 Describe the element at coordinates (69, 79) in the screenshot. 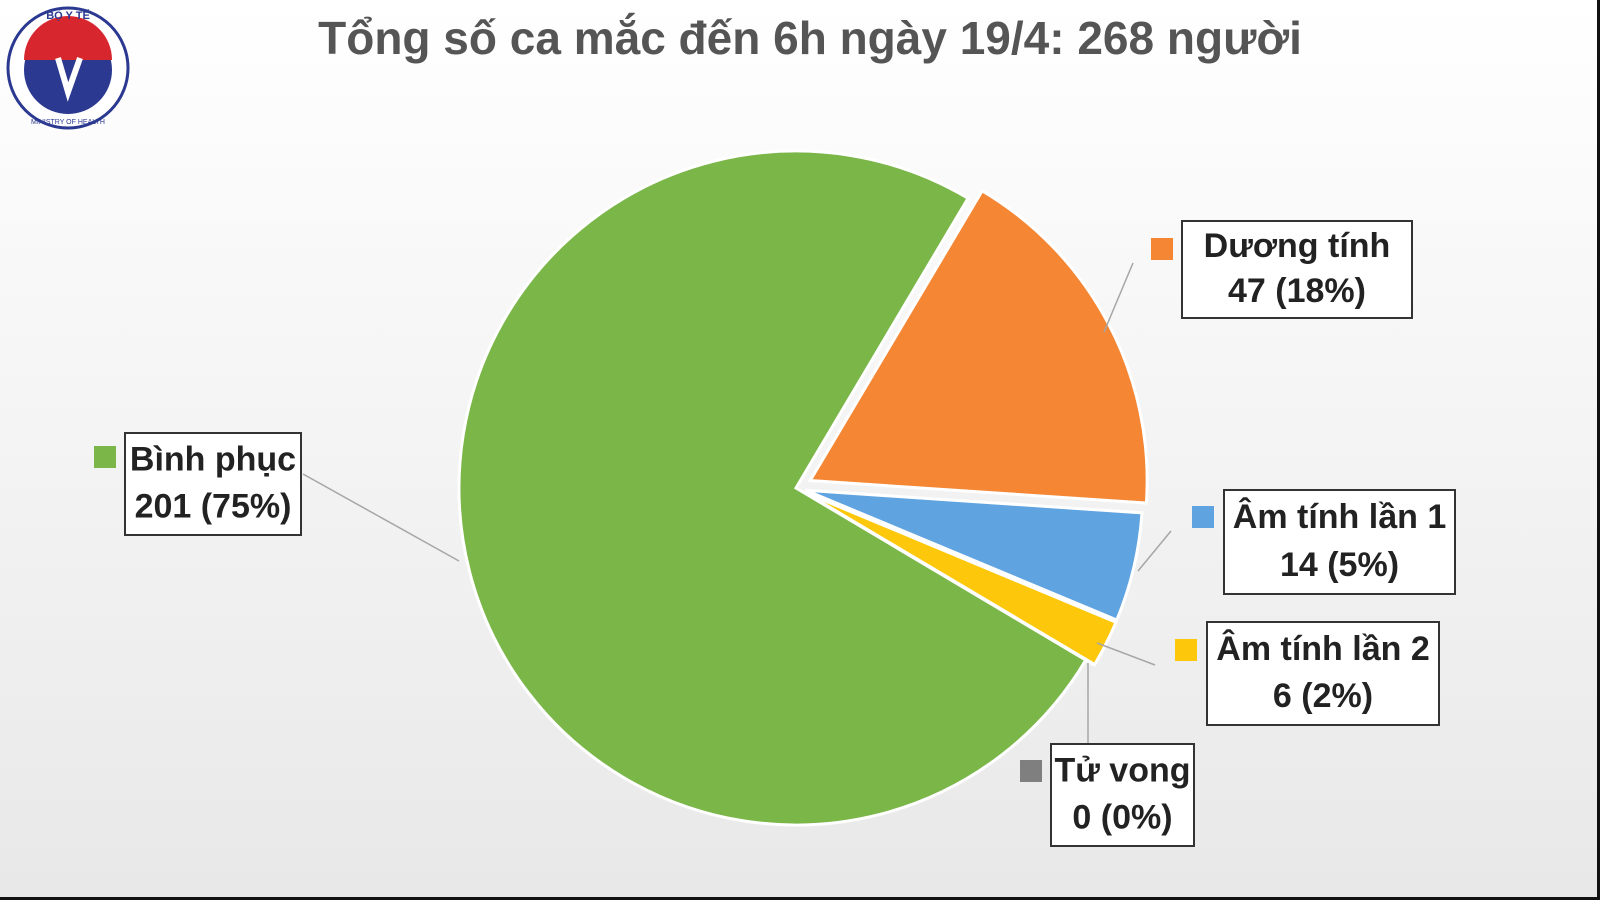

I see `logo-v` at that location.